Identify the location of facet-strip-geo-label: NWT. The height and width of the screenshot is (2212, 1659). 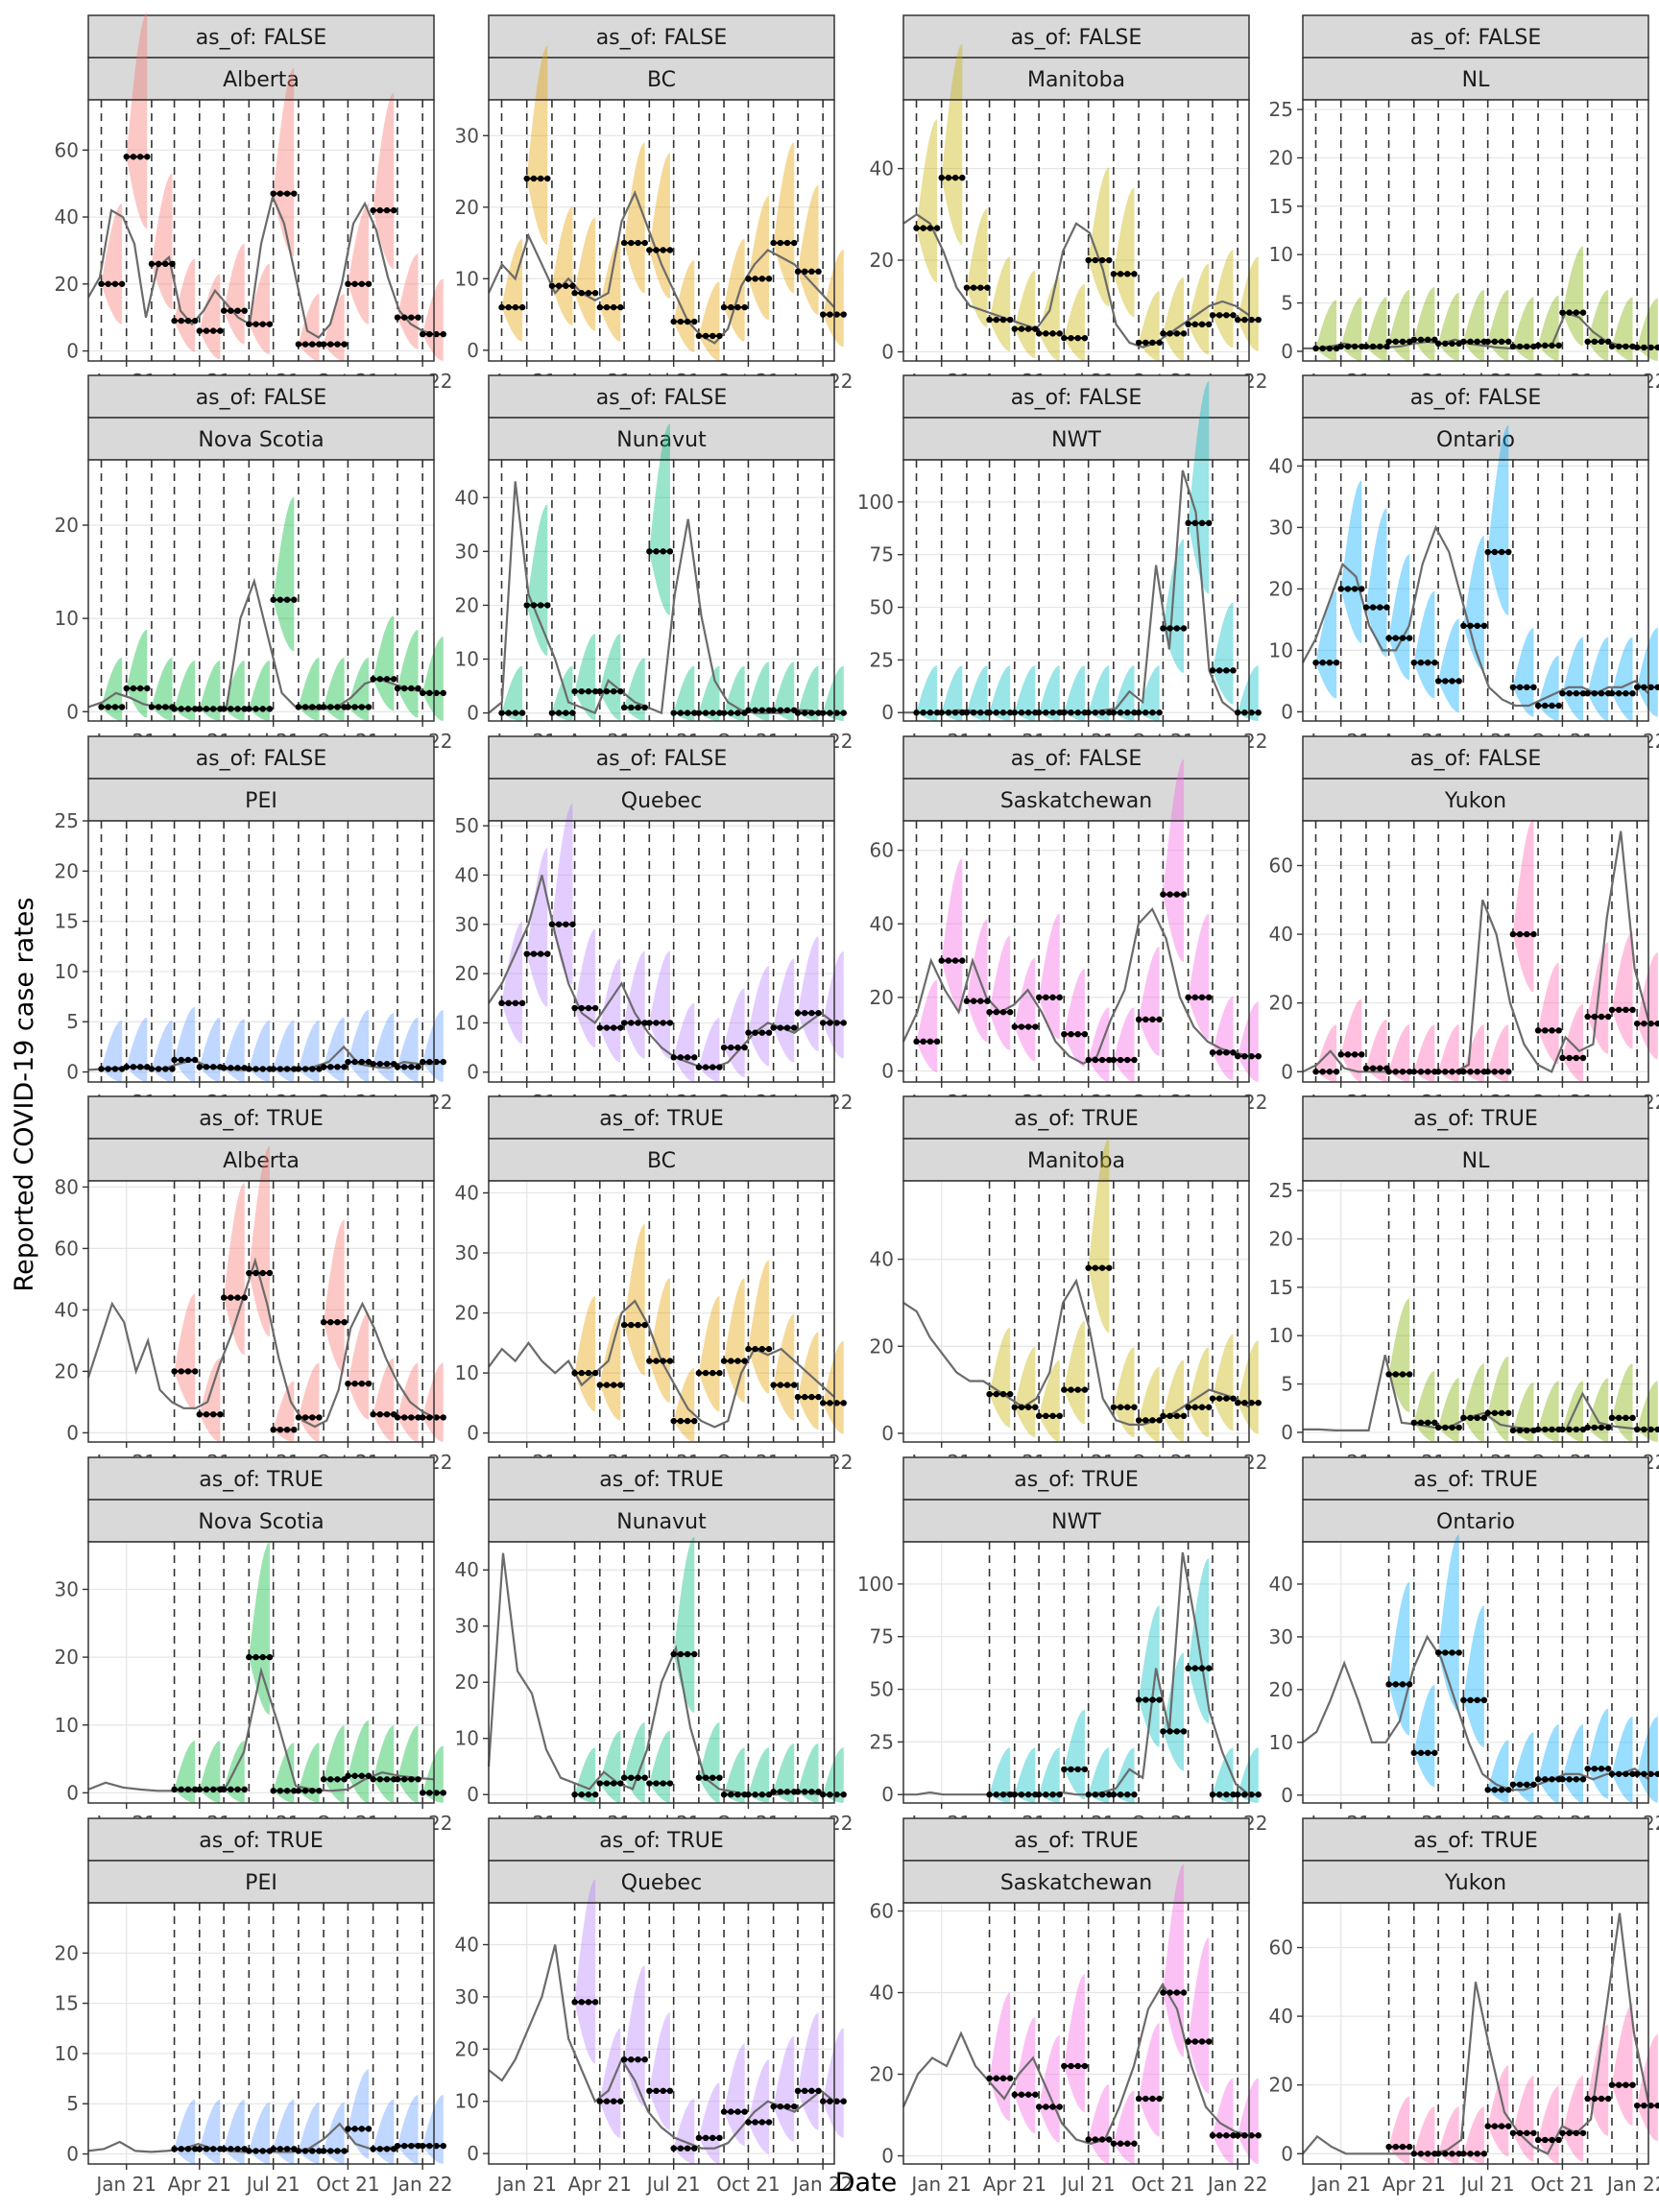
(1076, 1522).